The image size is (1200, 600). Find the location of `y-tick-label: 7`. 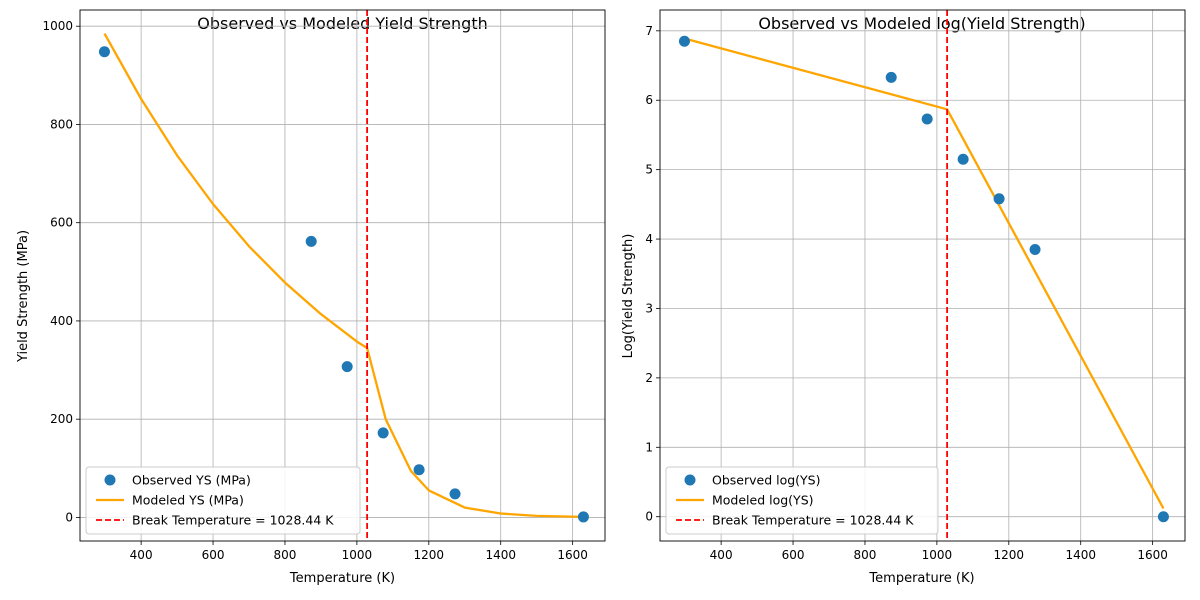

y-tick-label: 7 is located at coordinates (649, 31).